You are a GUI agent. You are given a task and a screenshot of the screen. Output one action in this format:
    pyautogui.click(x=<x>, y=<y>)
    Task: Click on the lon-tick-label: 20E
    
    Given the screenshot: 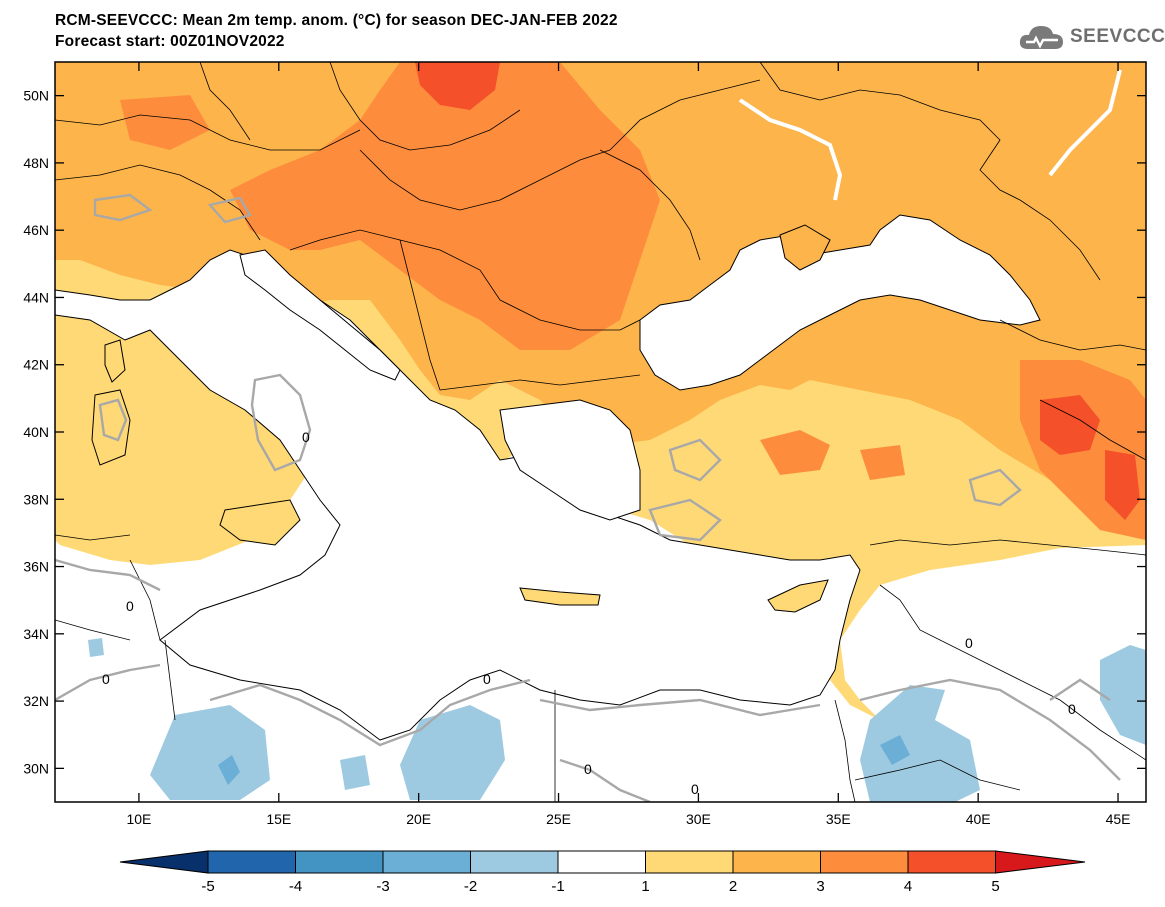 What is the action you would take?
    pyautogui.click(x=418, y=819)
    